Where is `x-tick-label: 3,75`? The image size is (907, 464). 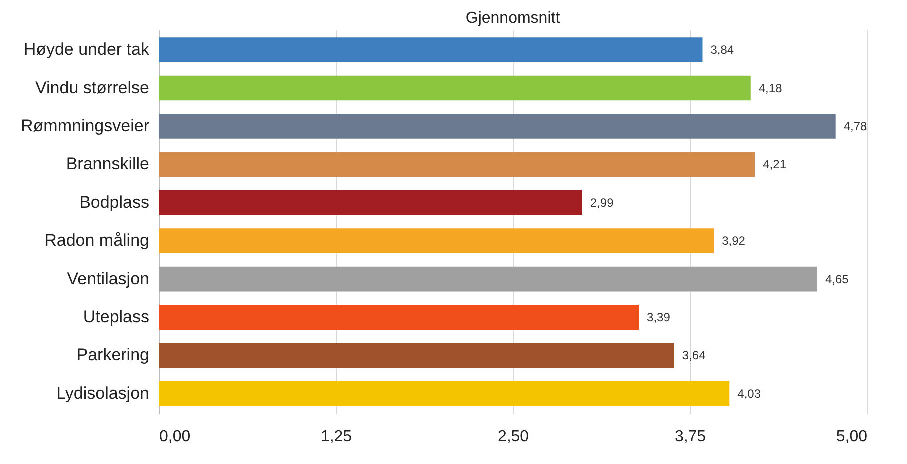
x-tick-label: 3,75 is located at coordinates (690, 437).